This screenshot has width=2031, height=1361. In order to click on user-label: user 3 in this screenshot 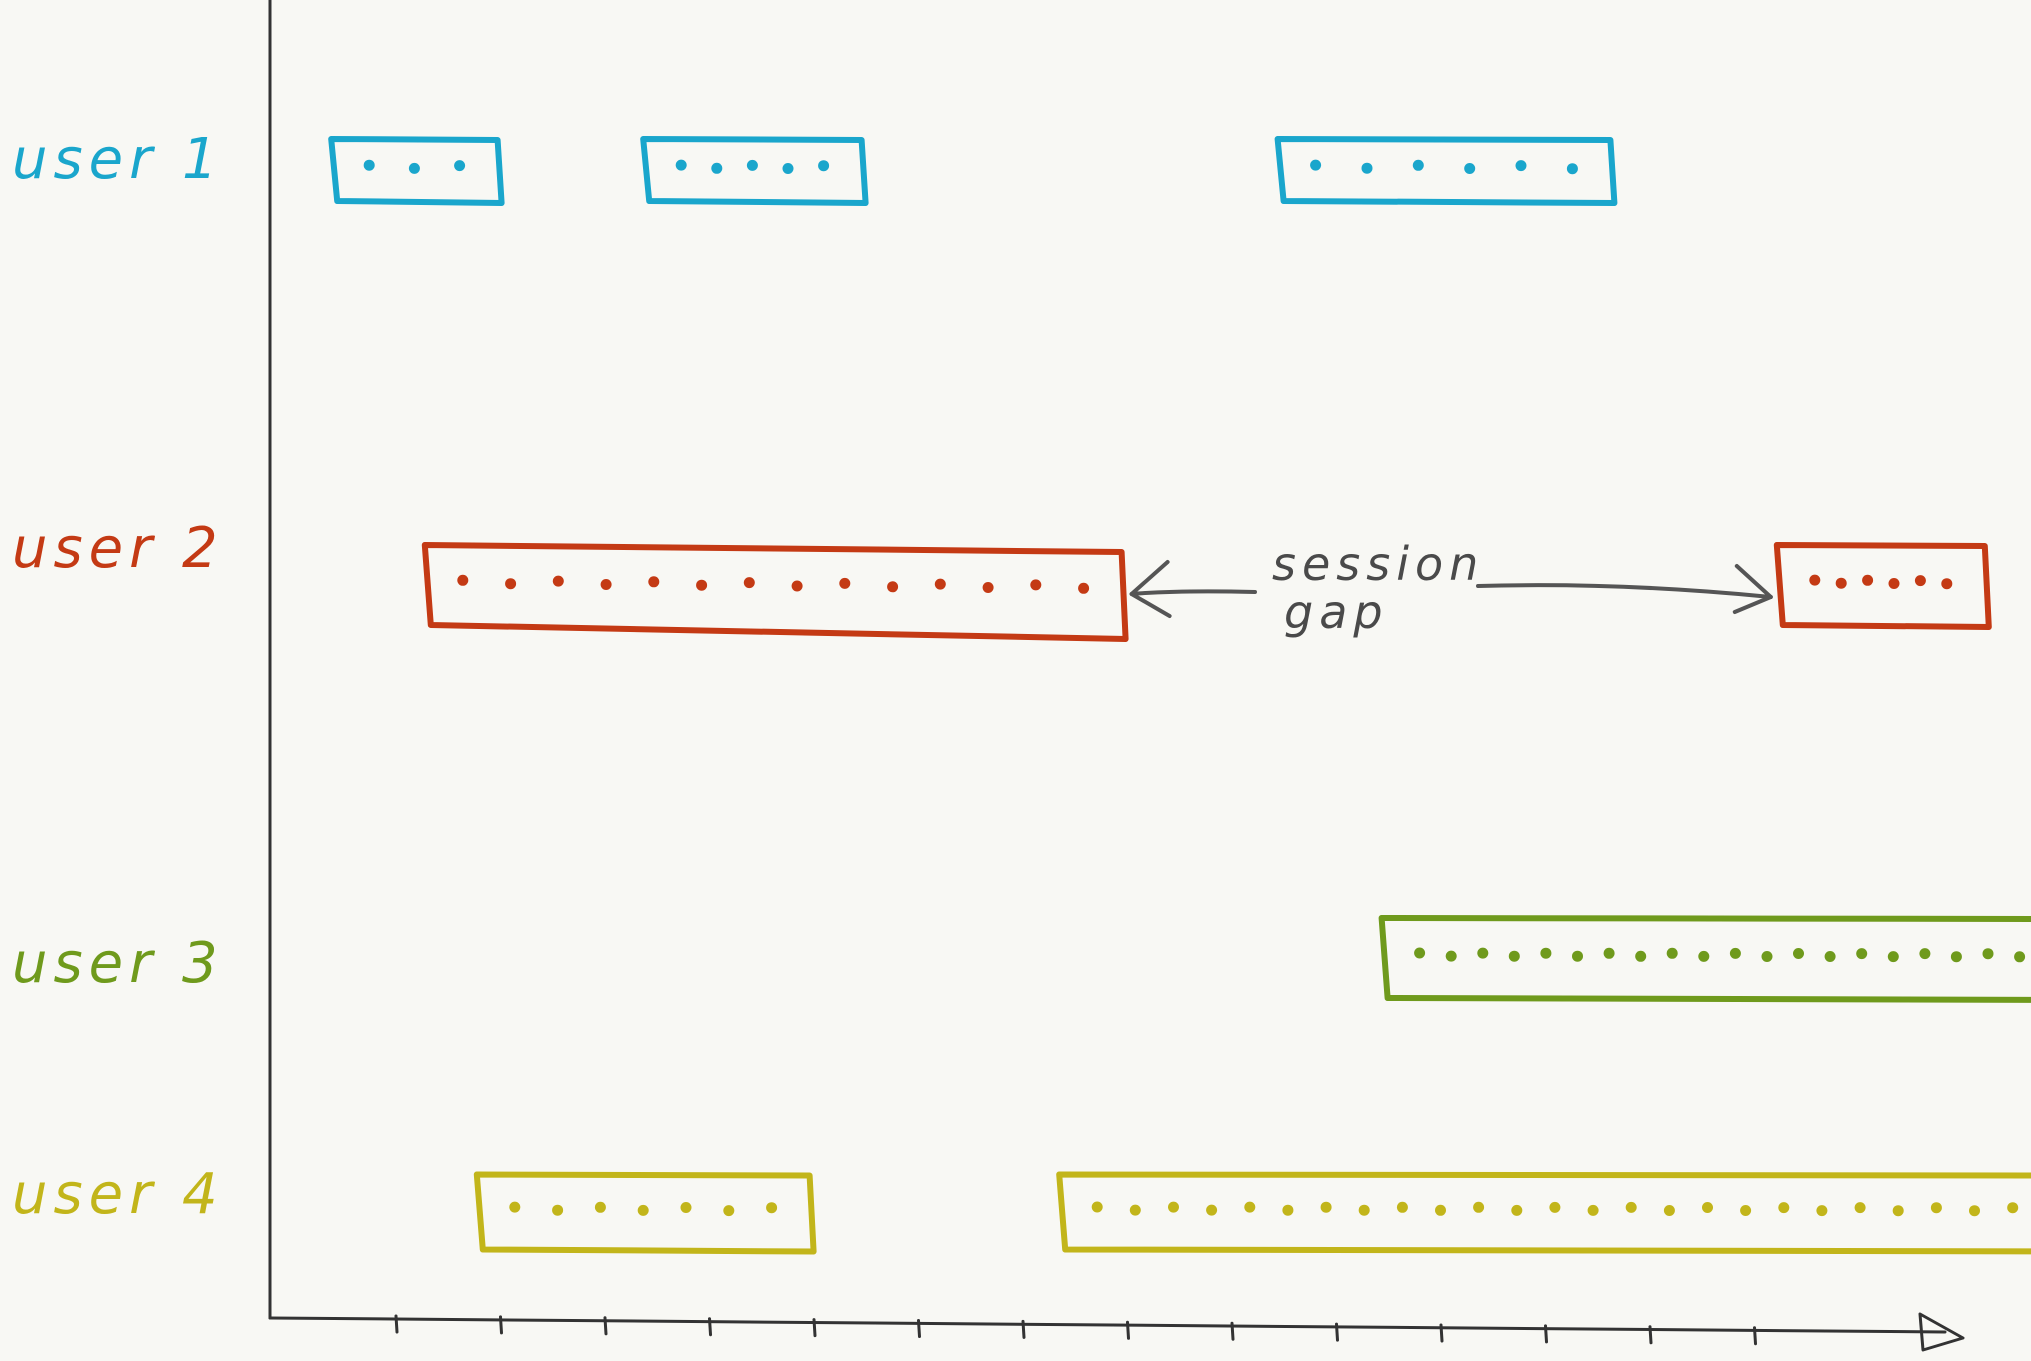, I will do `click(118, 963)`.